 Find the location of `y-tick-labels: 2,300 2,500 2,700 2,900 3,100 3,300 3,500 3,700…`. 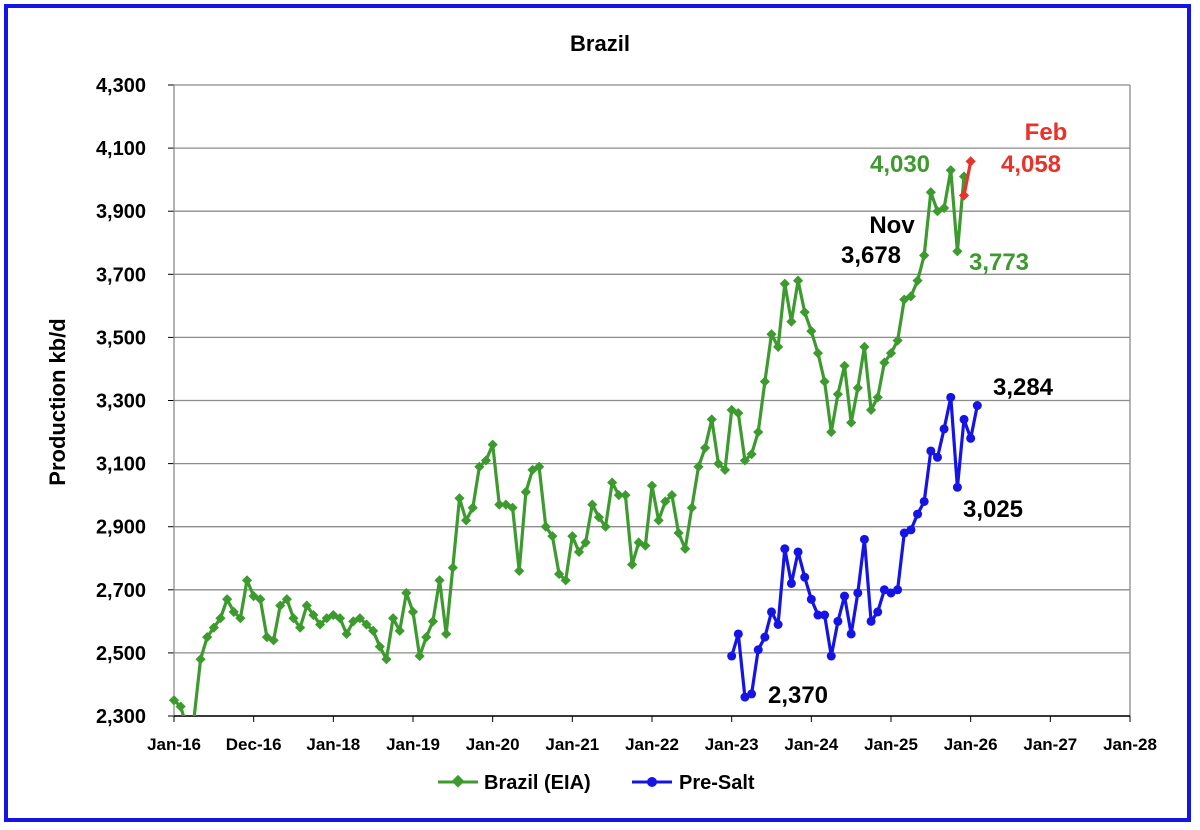

y-tick-labels: 2,300 2,500 2,700 2,900 3,100 3,300 3,500 3,700… is located at coordinates (121, 401).